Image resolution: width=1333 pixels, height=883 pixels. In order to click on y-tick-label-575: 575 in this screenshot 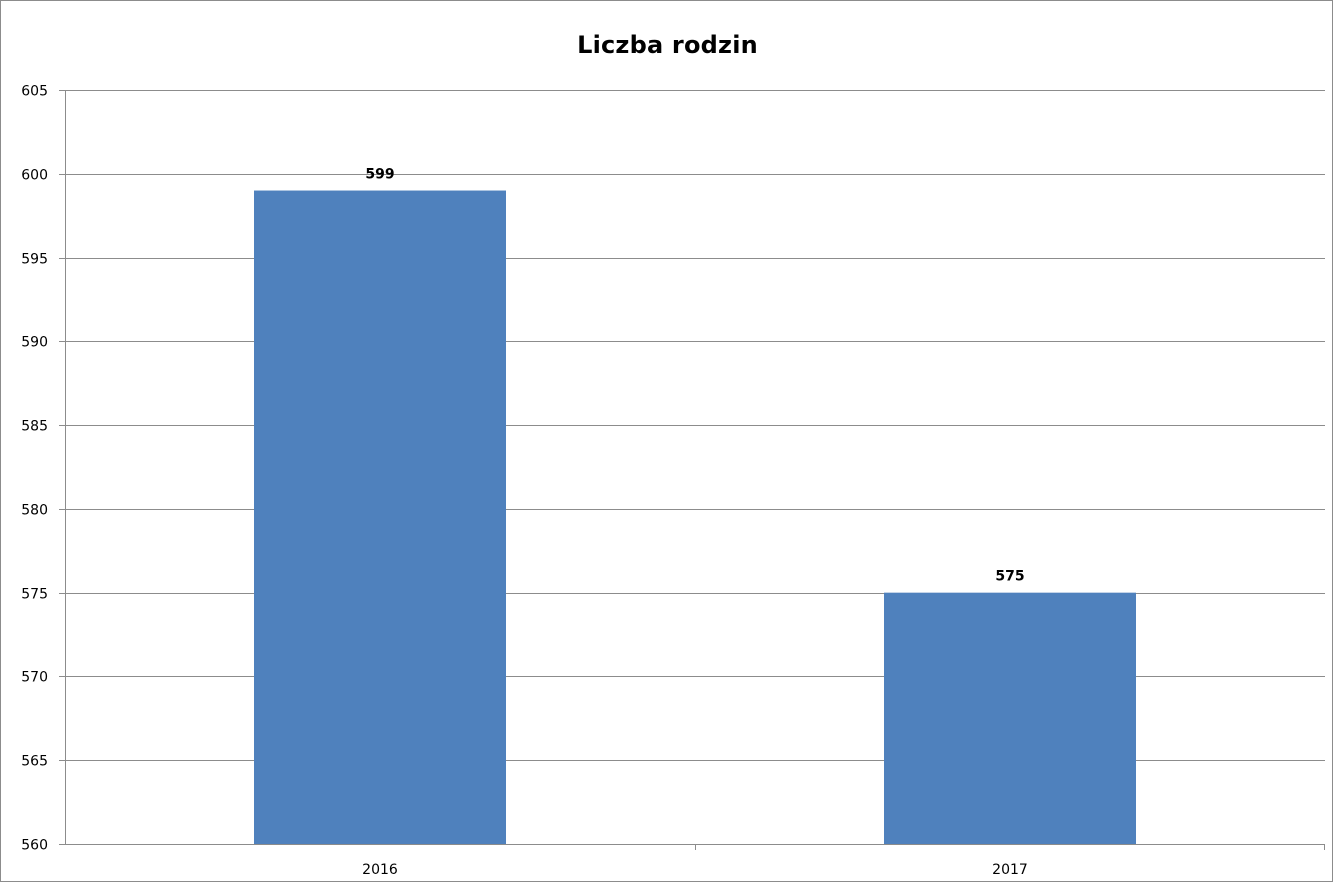, I will do `click(34, 595)`.